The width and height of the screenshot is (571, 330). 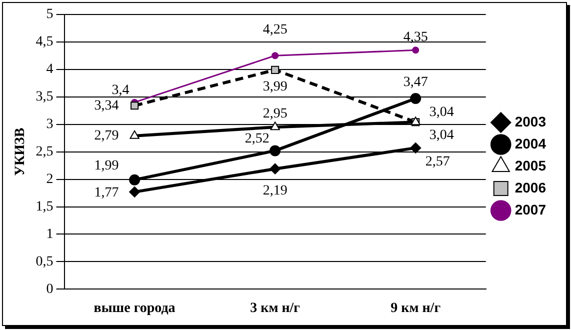 I want to click on data-label: 1,99, so click(x=106, y=166).